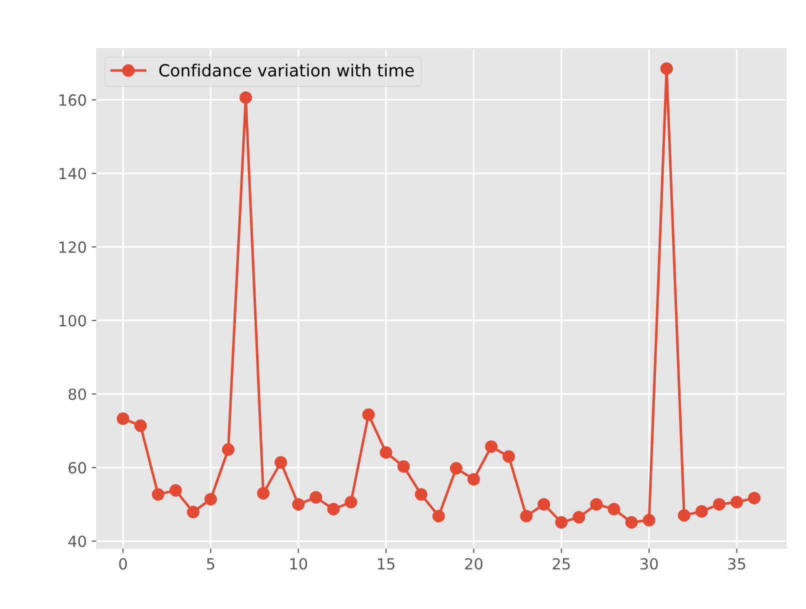 The width and height of the screenshot is (806, 609). What do you see at coordinates (77, 394) in the screenshot?
I see `y-tick-label: 80` at bounding box center [77, 394].